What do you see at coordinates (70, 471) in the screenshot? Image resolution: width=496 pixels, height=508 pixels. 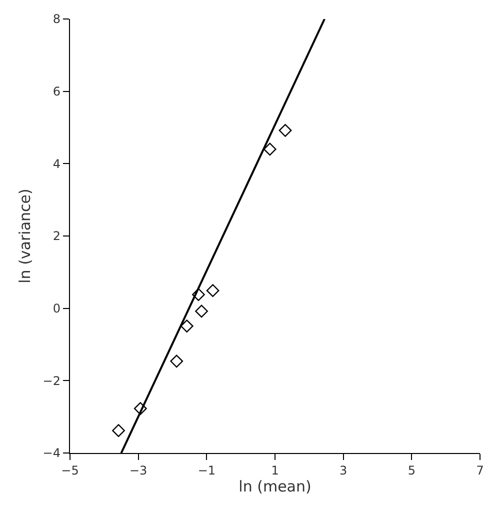 I see `x-tick-label: −5` at bounding box center [70, 471].